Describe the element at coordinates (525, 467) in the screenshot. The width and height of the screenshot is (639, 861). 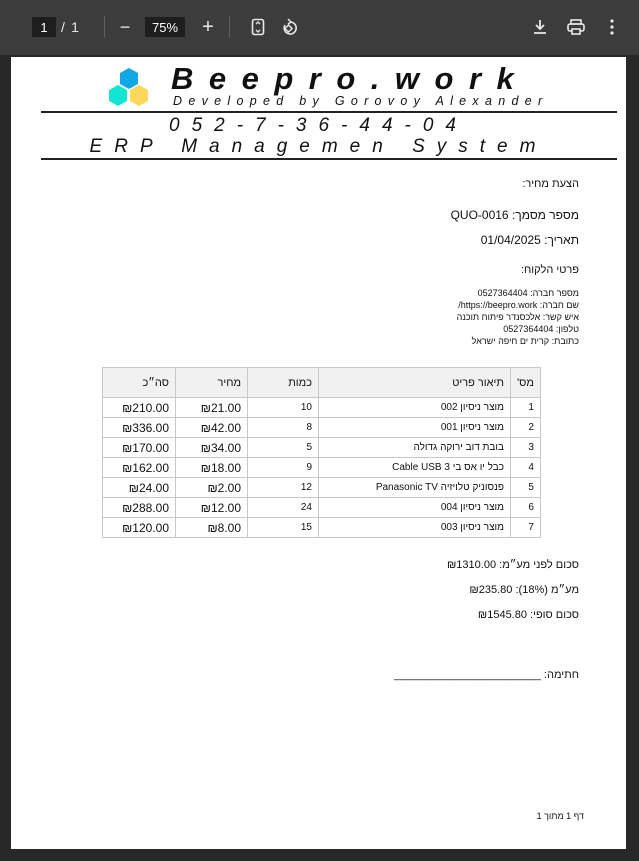
I see `row-number: 4` at that location.